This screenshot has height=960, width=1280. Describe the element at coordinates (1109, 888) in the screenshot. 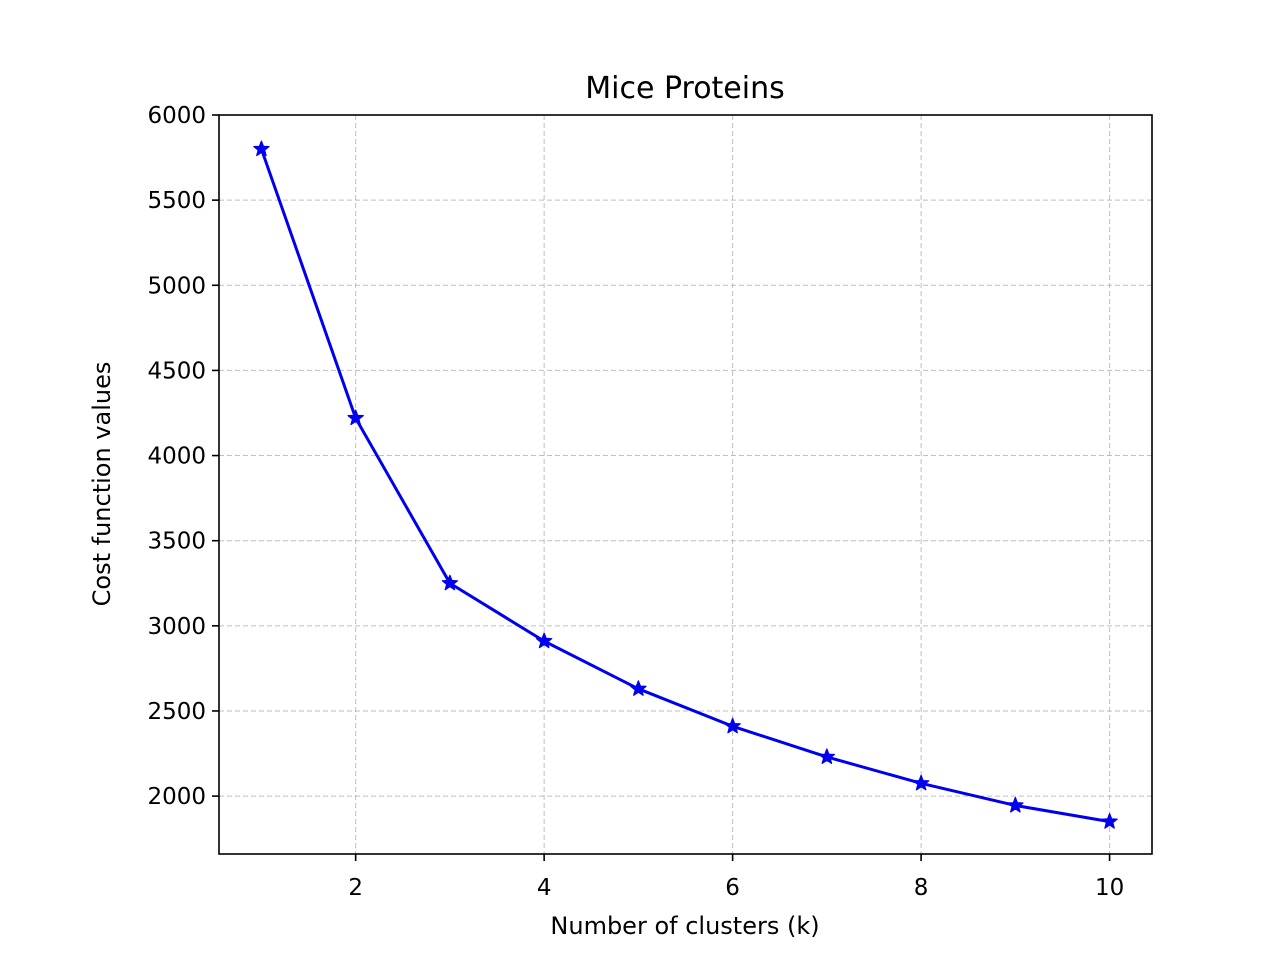

I see `x-tick-label: 10` at that location.